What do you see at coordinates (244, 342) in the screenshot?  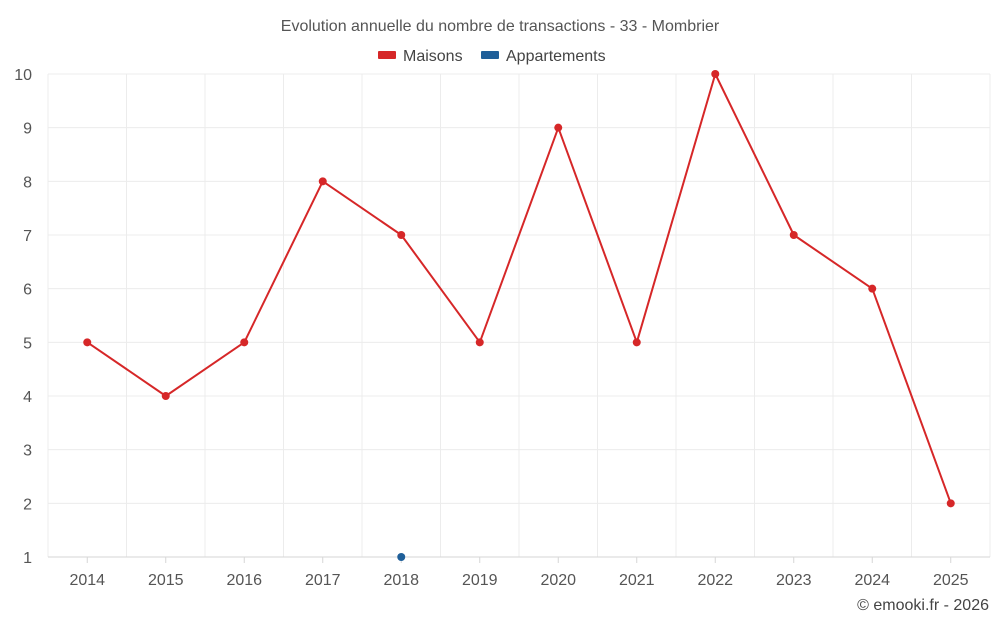 I see `data-point-maisons-2016` at bounding box center [244, 342].